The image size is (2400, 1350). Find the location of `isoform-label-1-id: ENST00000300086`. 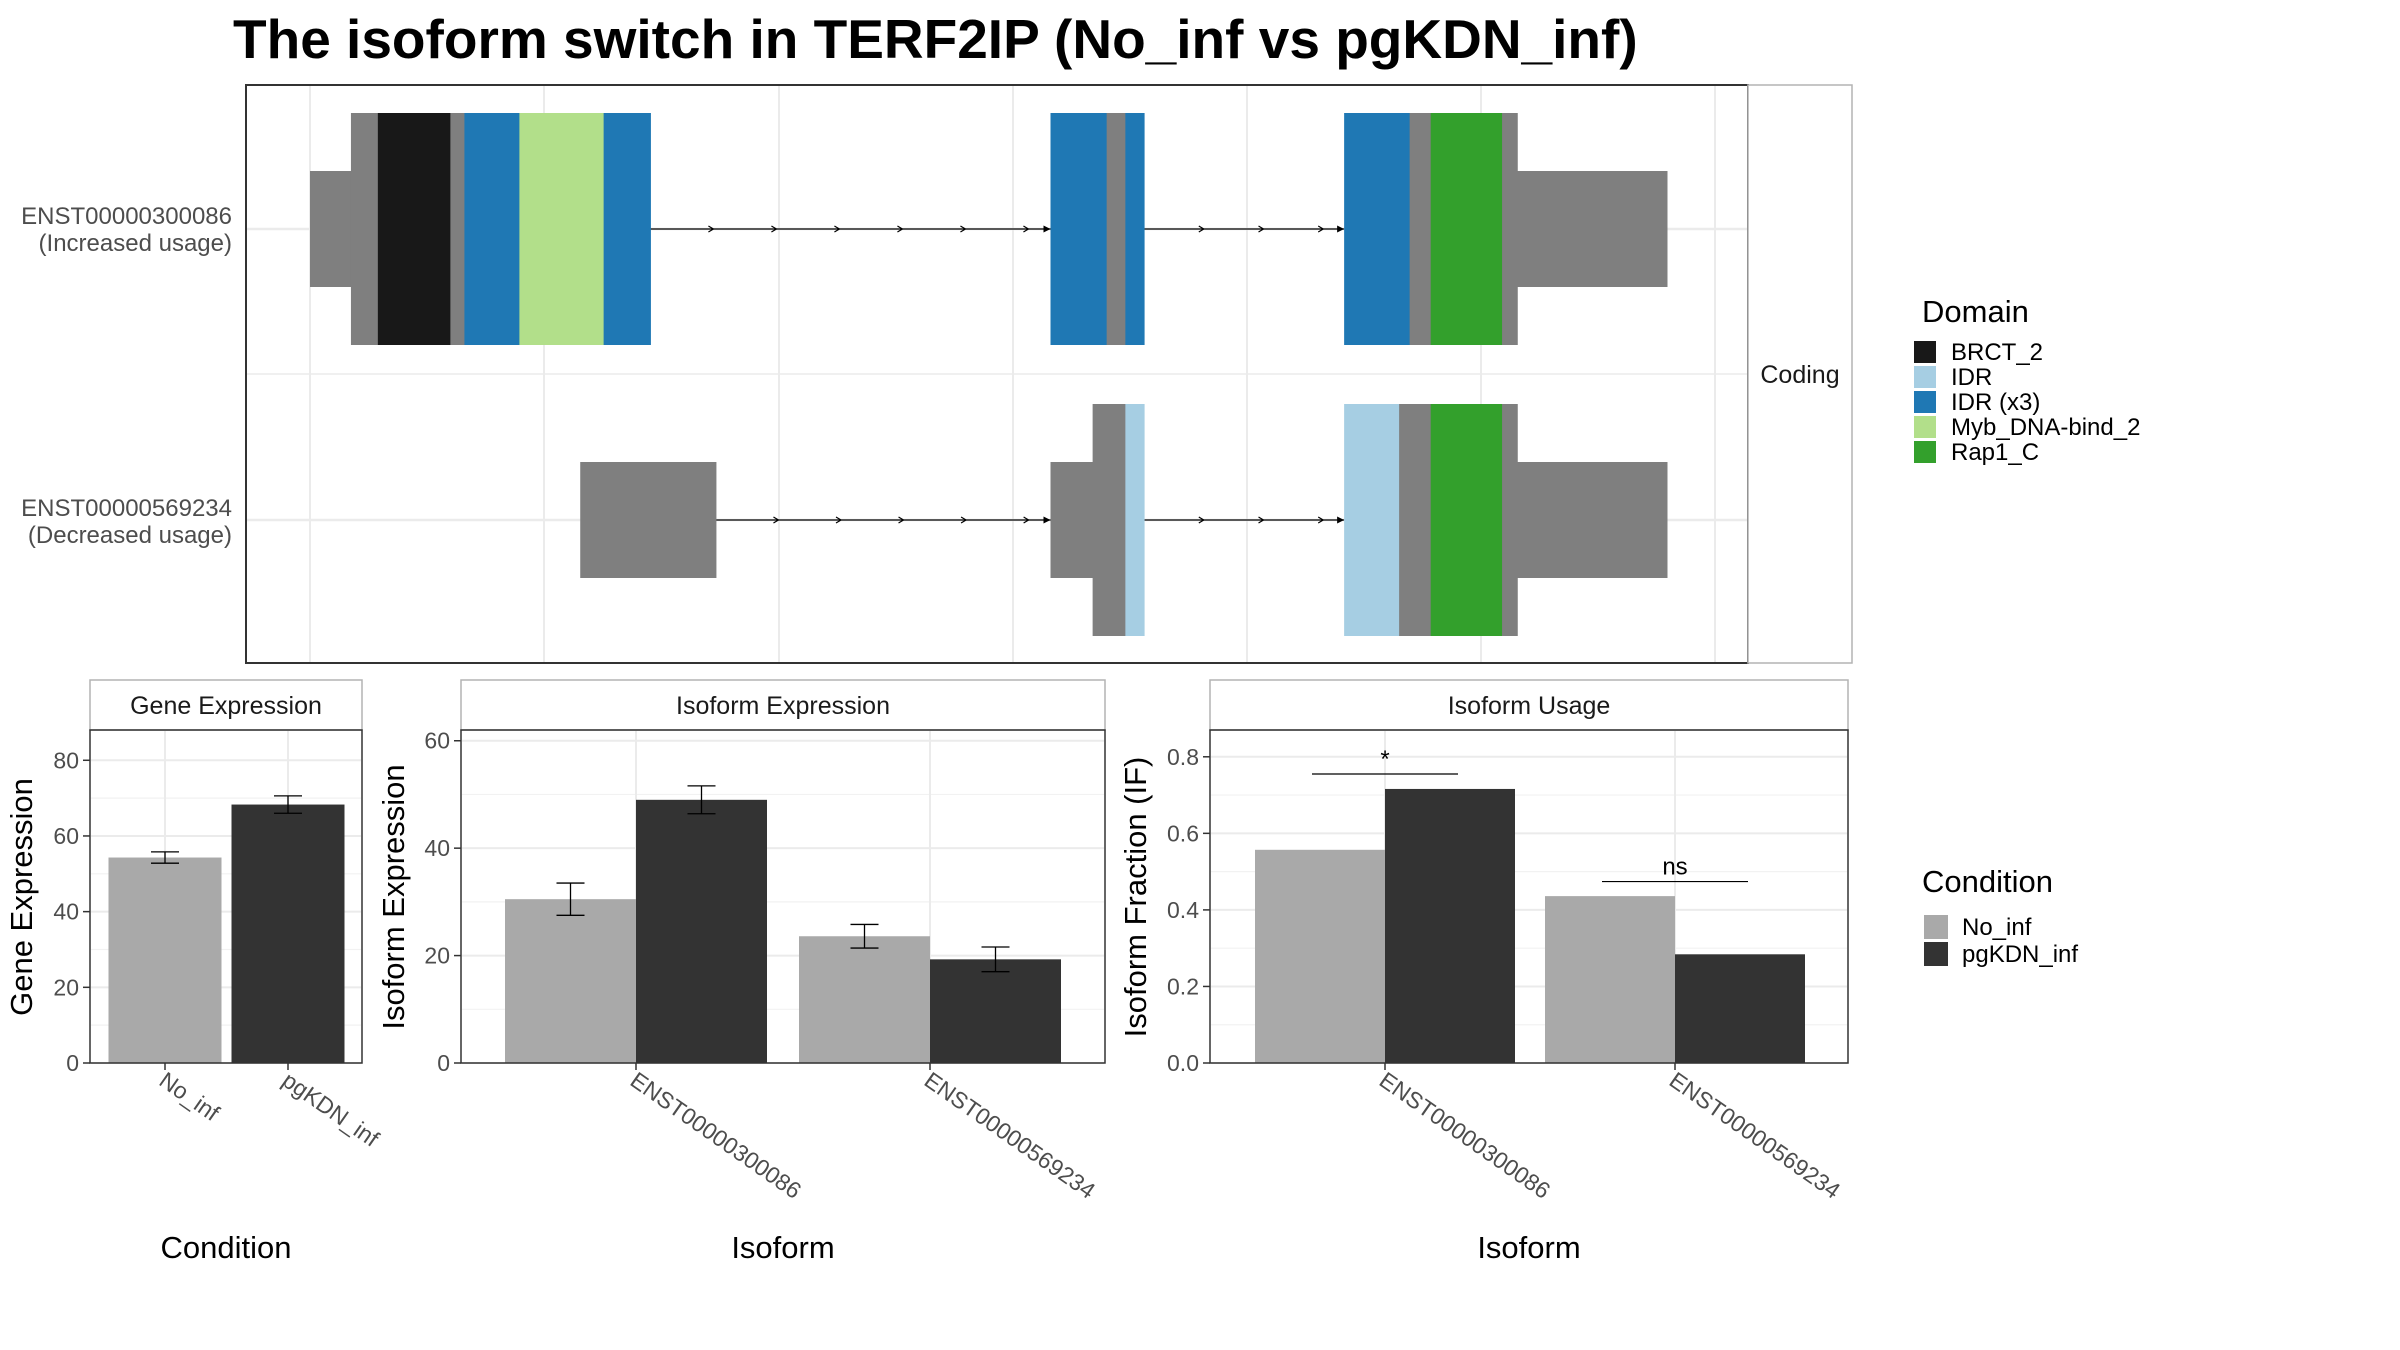

isoform-label-1-id: ENST00000300086 is located at coordinates (126, 216).